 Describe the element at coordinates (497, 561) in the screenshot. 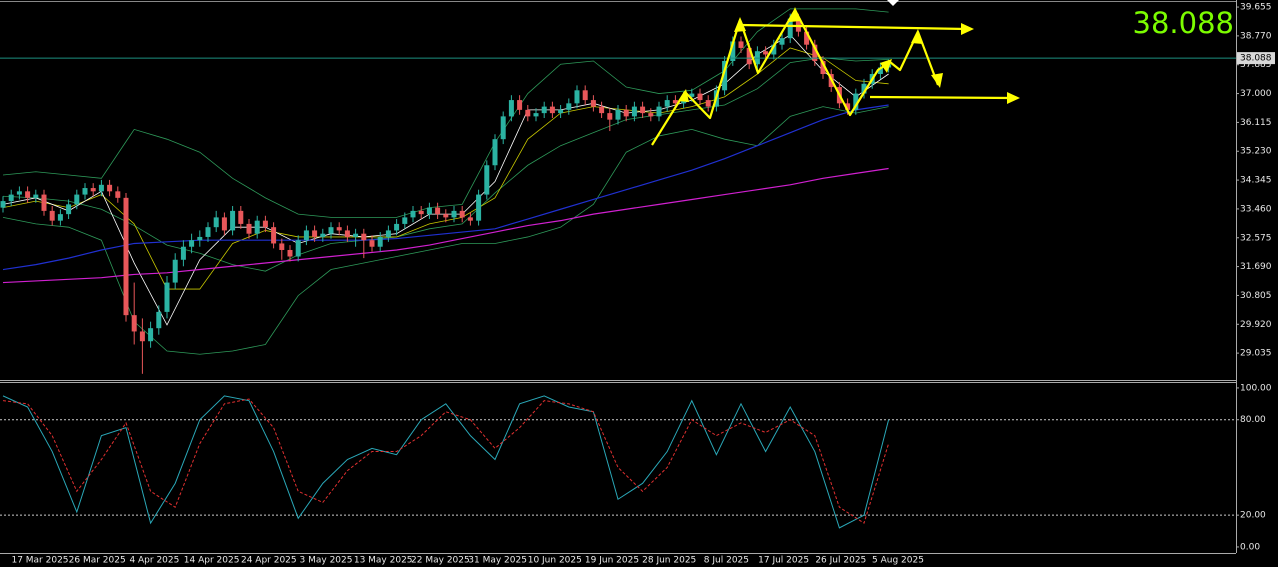

I see `x-tick-label: 31 May 2025` at that location.